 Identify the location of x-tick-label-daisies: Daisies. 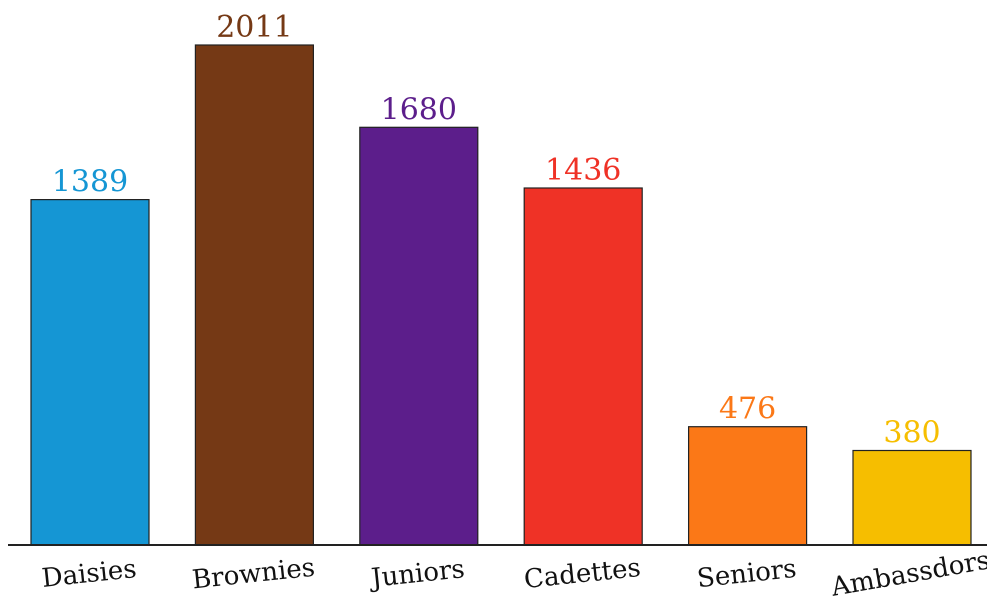
(89, 574).